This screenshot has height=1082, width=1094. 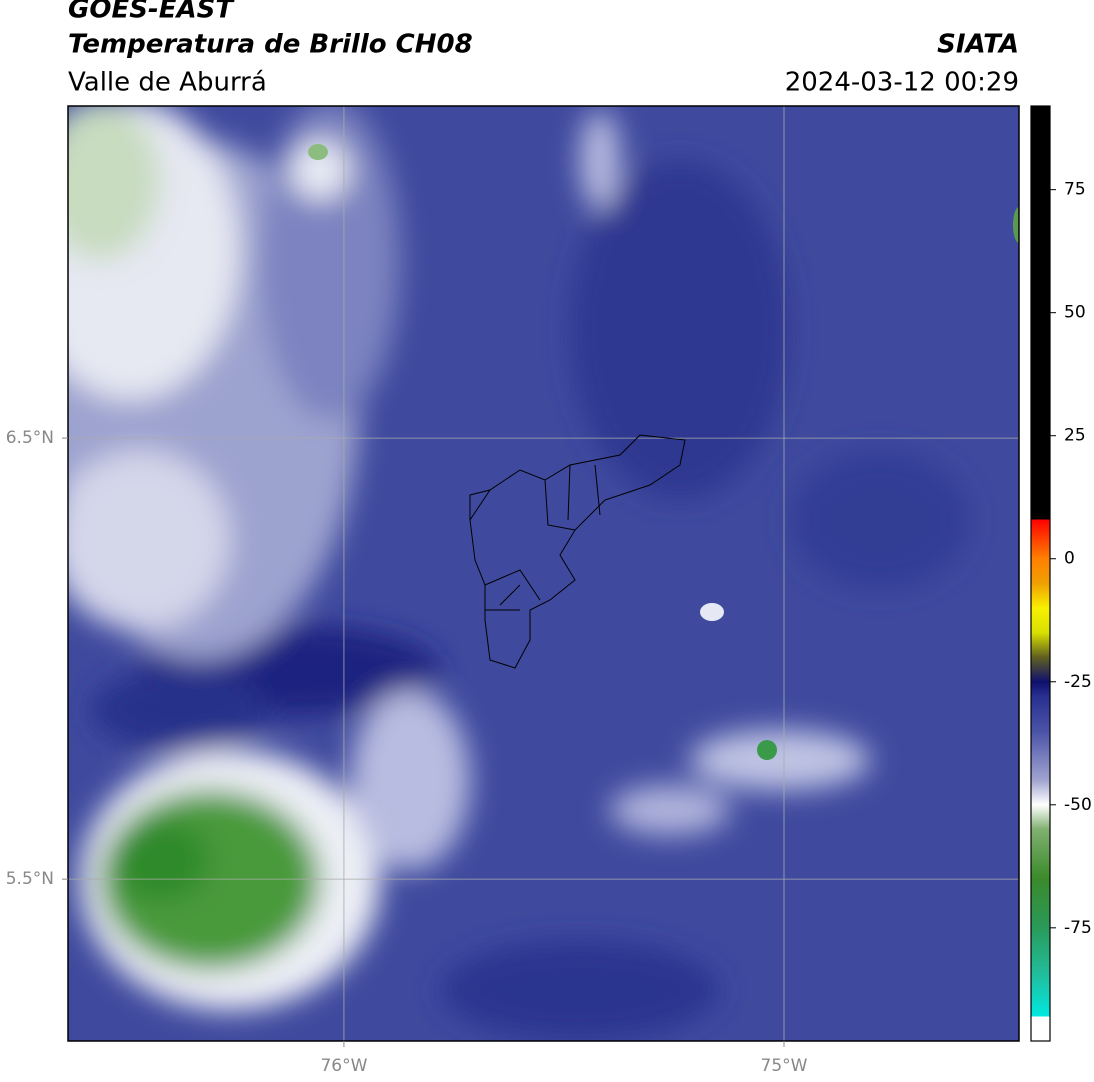 What do you see at coordinates (30, 438) in the screenshot?
I see `y-tick-label: 6.5°N` at bounding box center [30, 438].